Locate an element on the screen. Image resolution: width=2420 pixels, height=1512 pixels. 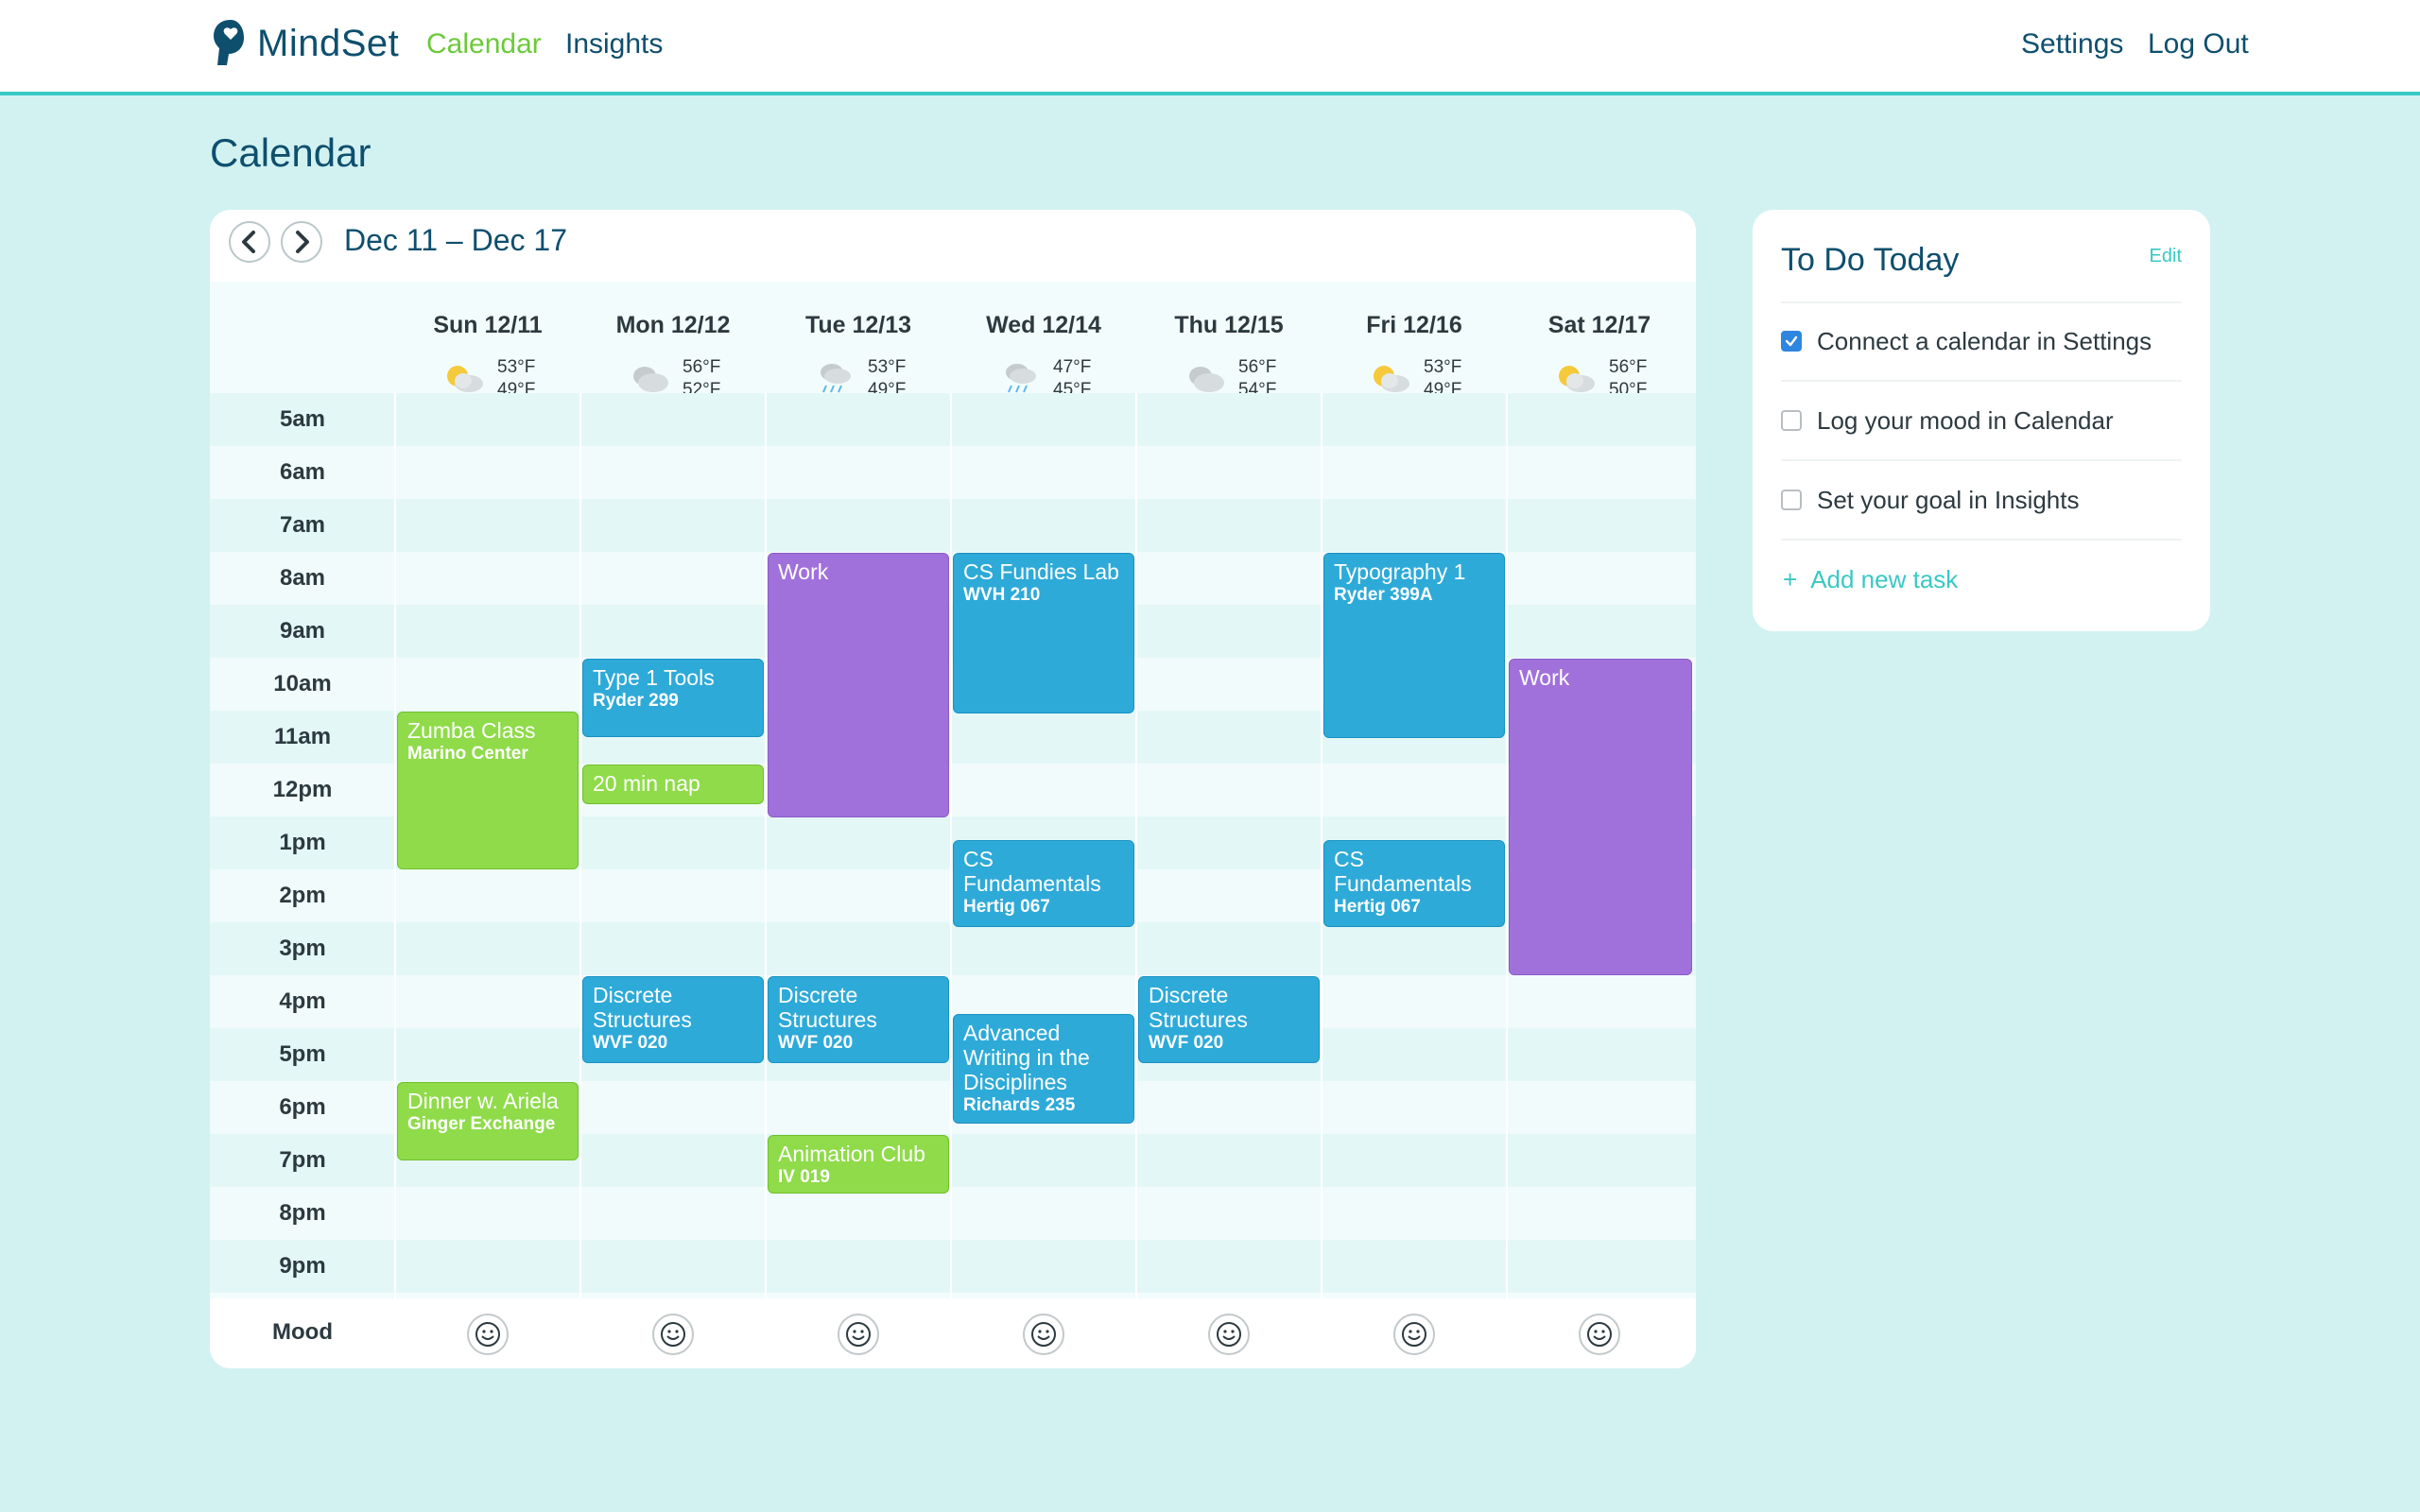
time-label: 10am is located at coordinates (302, 683).